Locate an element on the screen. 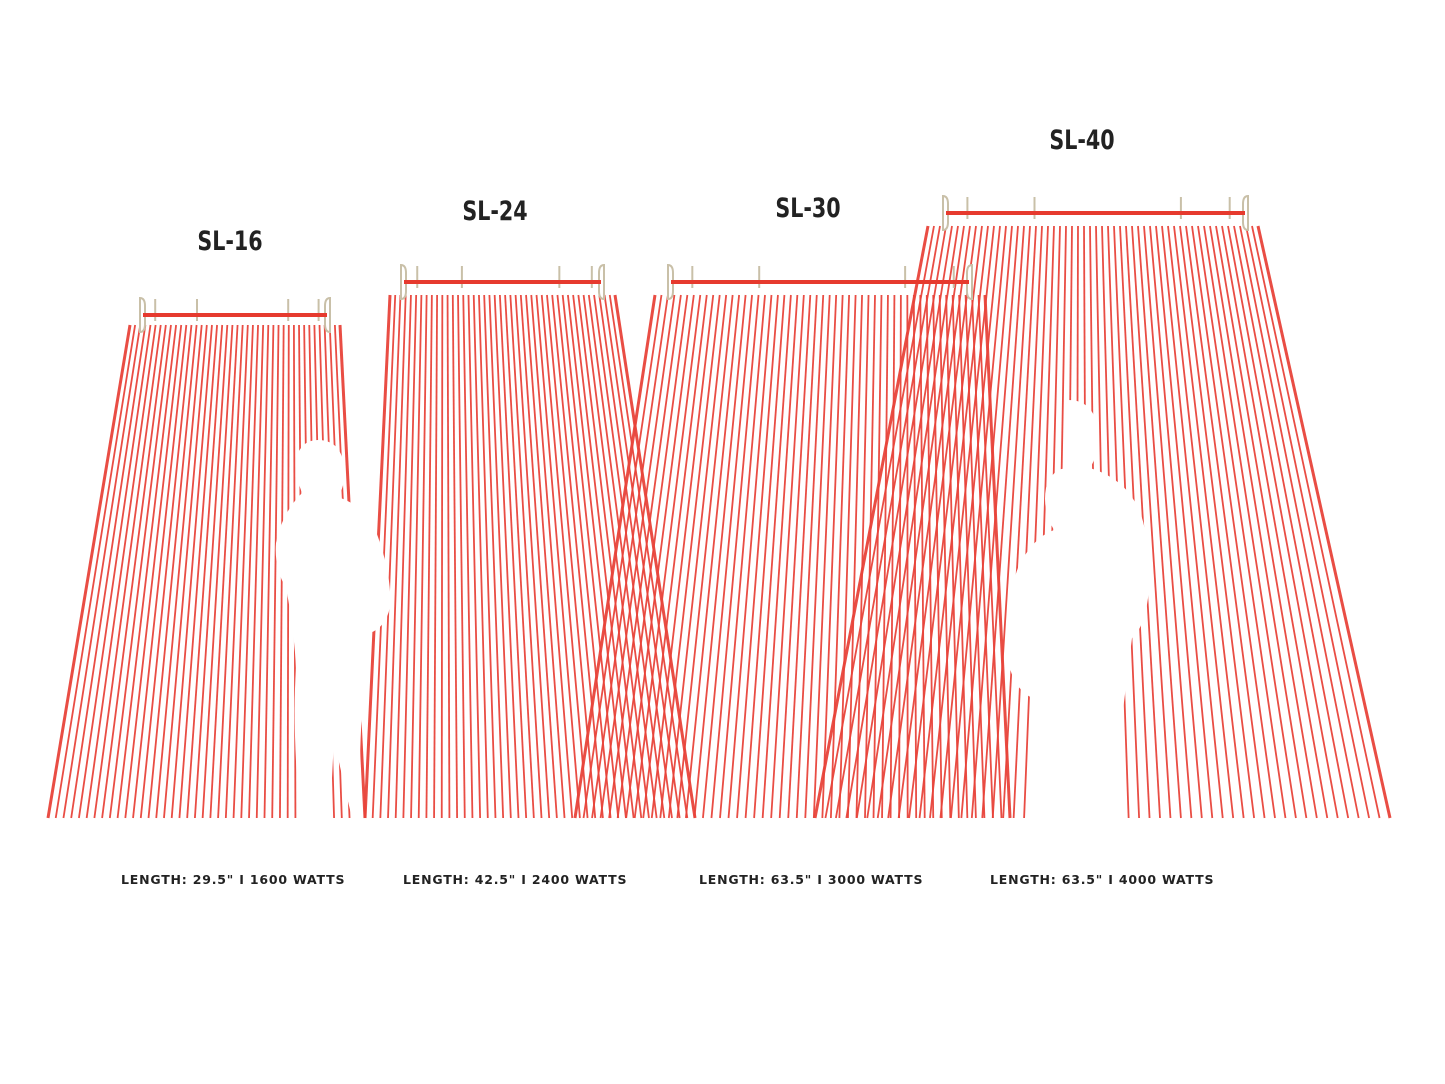 This screenshot has width=1445, height=1084. heater-spec-sl30: LENGTH: 63.5" I 3000 WATTS is located at coordinates (811, 879).